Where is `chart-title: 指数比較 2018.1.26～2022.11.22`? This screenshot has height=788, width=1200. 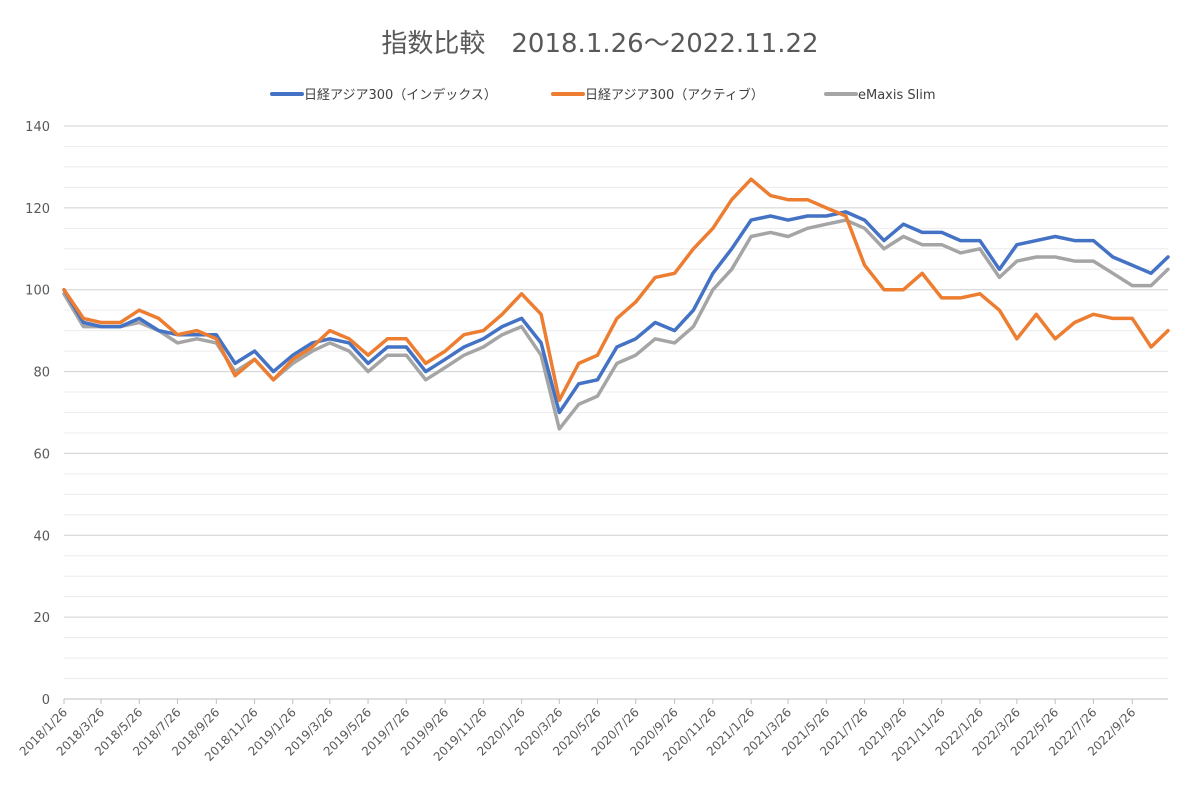 chart-title: 指数比較 2018.1.26～2022.11.22 is located at coordinates (599, 44).